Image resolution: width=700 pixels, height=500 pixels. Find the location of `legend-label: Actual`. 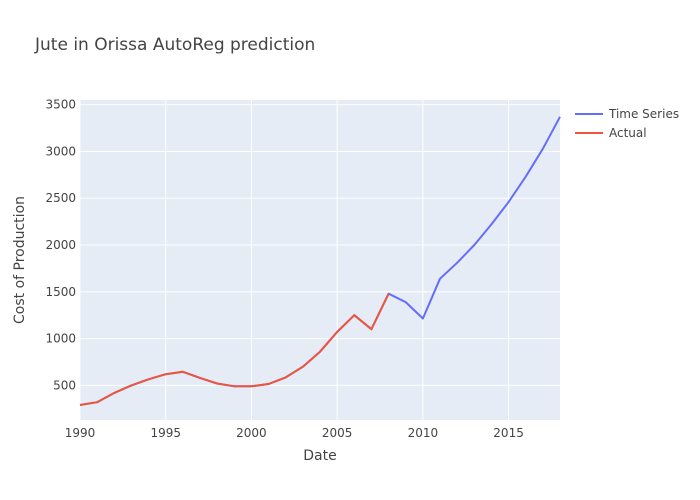

legend-label: Actual is located at coordinates (628, 133).